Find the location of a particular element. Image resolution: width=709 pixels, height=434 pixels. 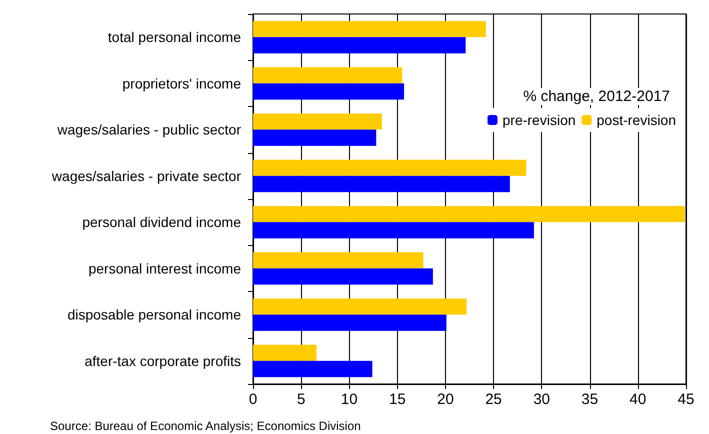

y-tick-label: proprietors' income is located at coordinates (182, 83).